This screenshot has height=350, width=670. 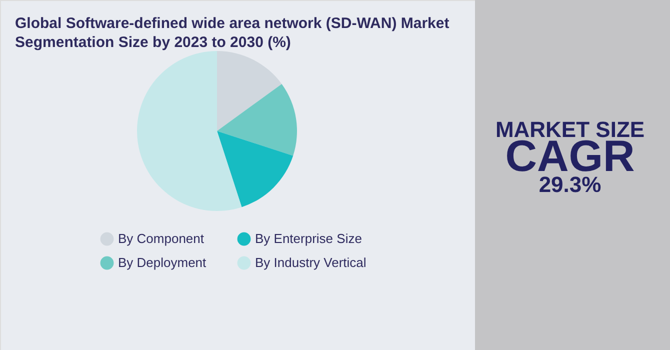 What do you see at coordinates (161, 238) in the screenshot?
I see `legend-label: By Component` at bounding box center [161, 238].